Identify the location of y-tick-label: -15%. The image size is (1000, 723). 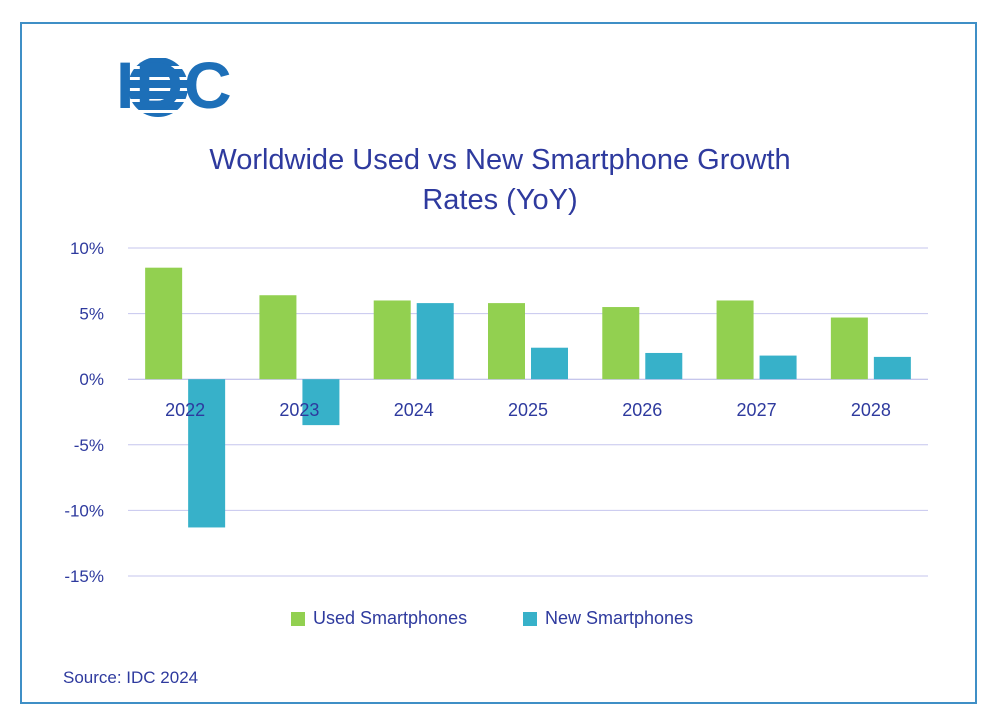
(84, 576).